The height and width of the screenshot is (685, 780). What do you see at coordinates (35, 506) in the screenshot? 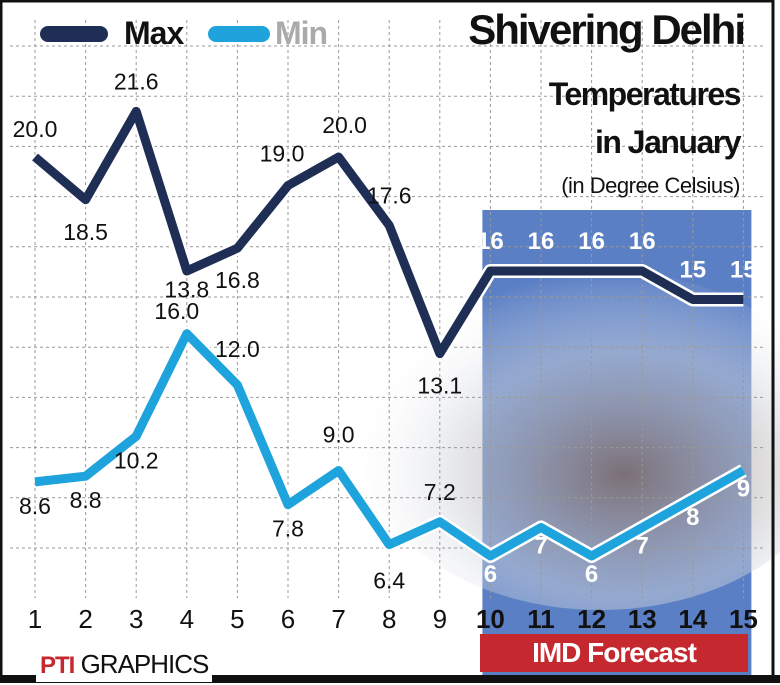
I see `data-label-min: 8.6` at bounding box center [35, 506].